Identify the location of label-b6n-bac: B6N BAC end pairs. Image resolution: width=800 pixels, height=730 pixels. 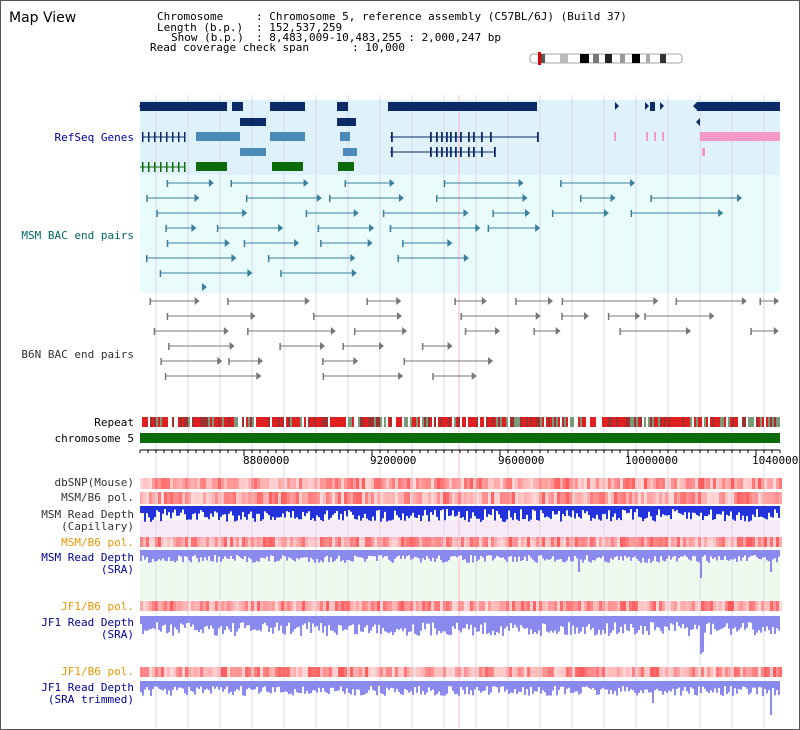
(77, 354).